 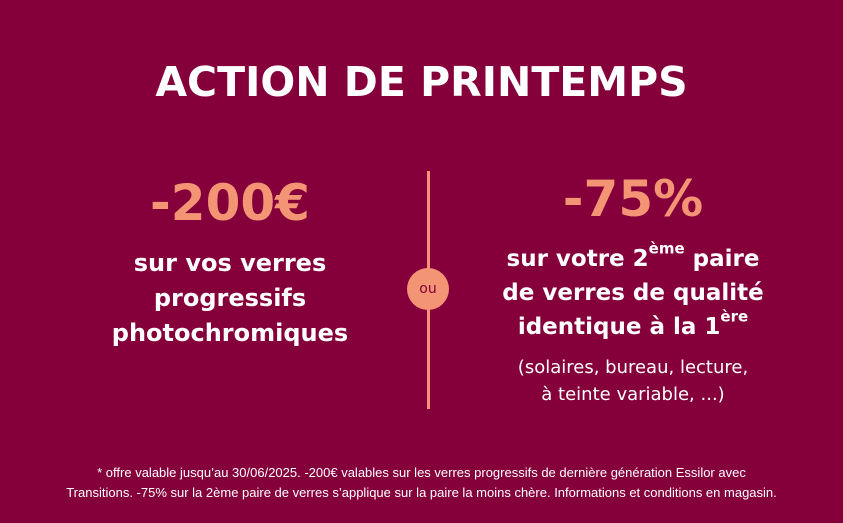 I want to click on offer-left-line-1: sur vos verres, so click(x=230, y=263).